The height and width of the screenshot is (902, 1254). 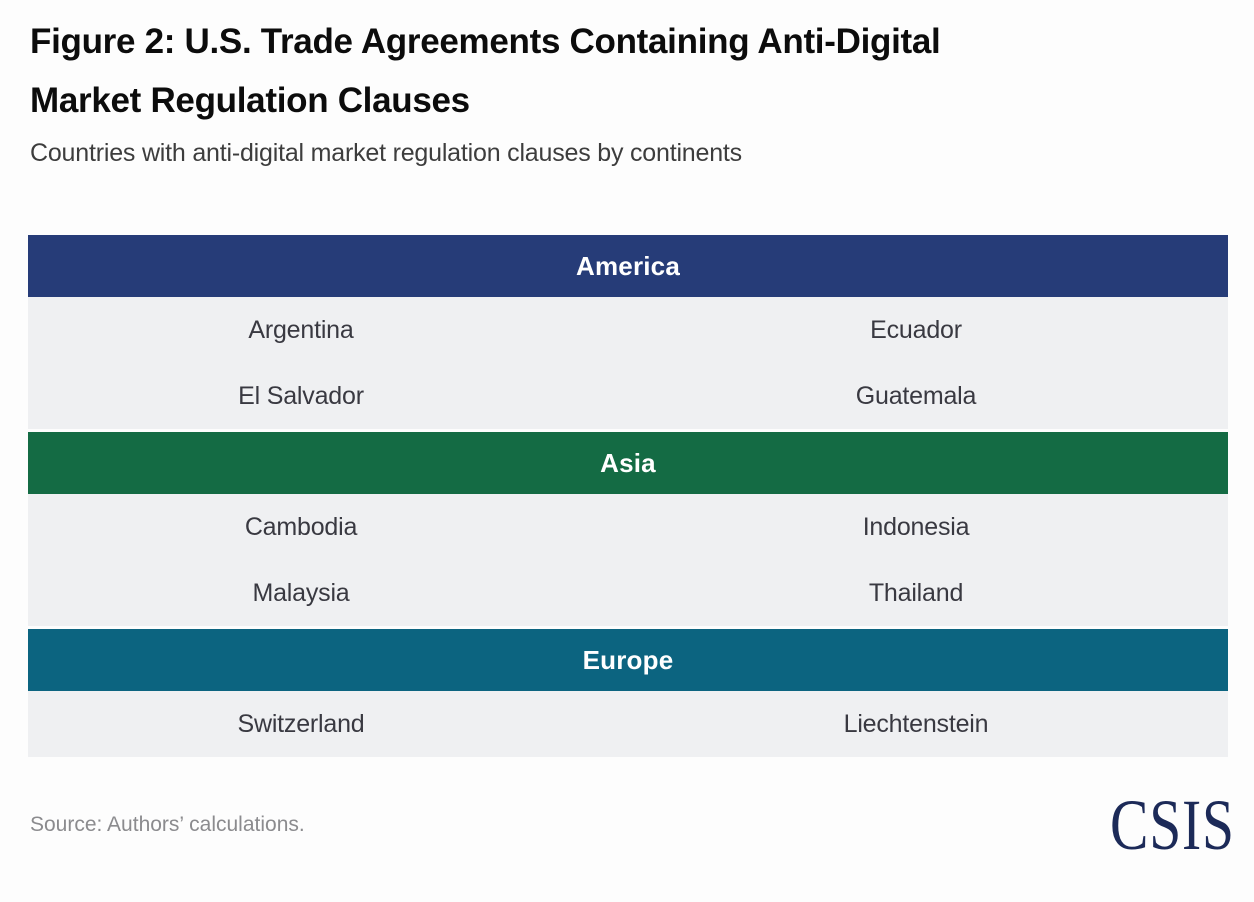 I want to click on country-label: Cambodia, so click(x=301, y=526).